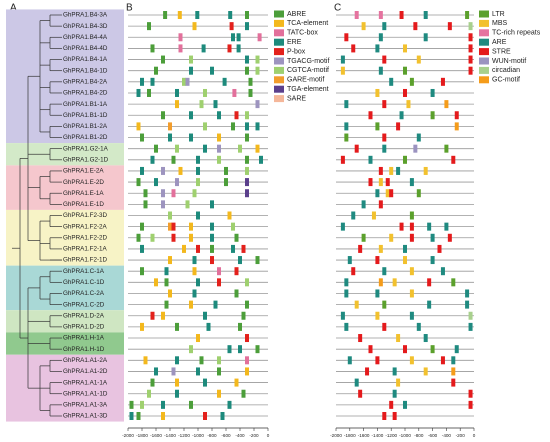  I want to click on gene-label: GhPRA1.B4-1A, so click(85, 59).